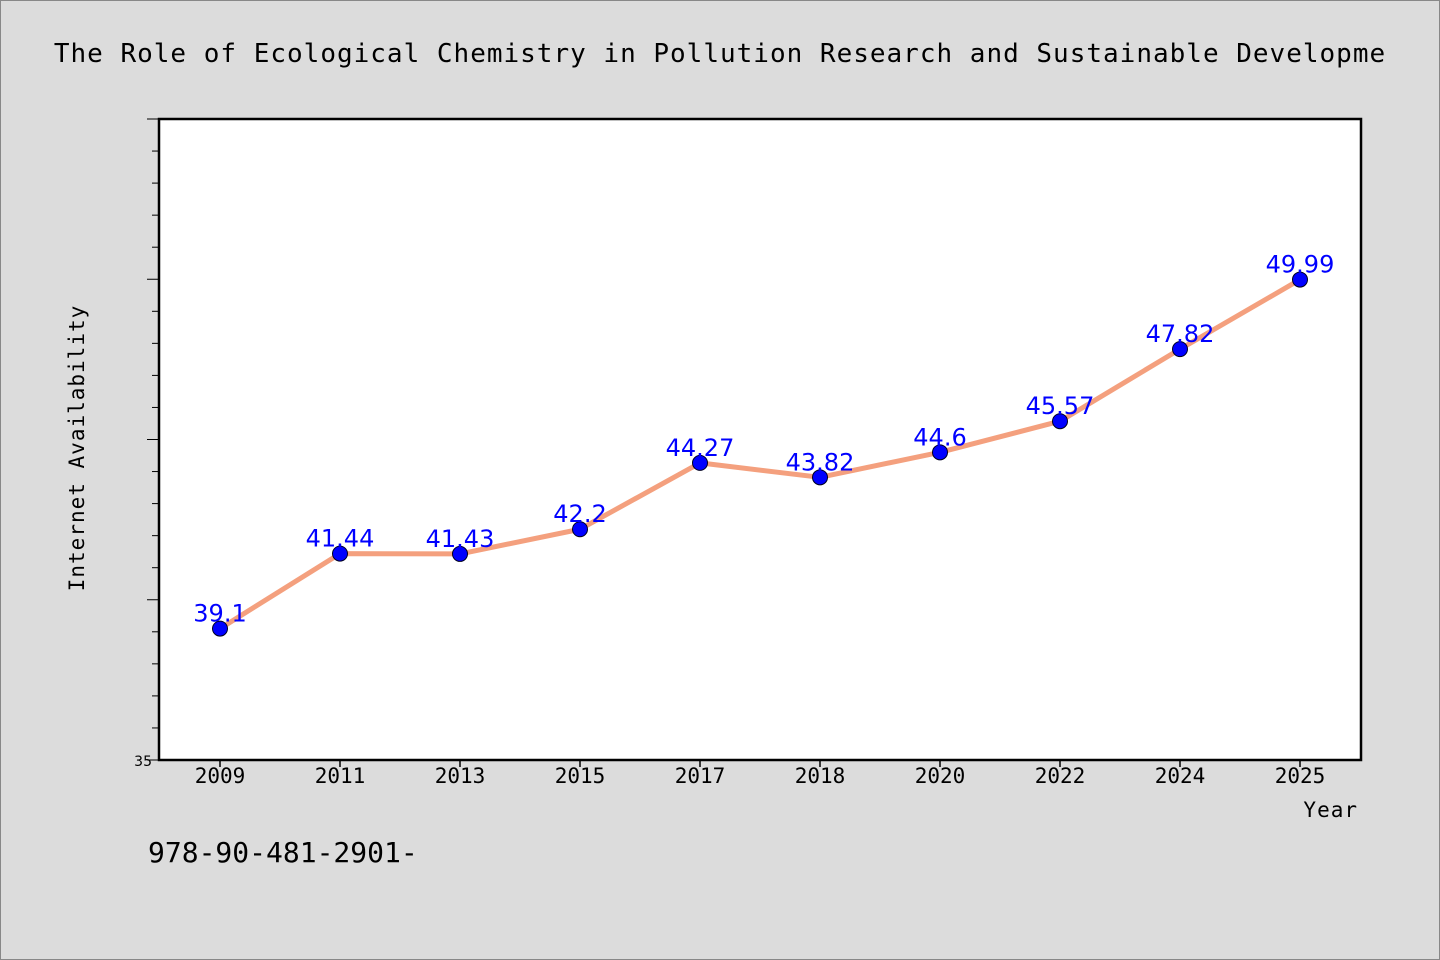  Describe the element at coordinates (820, 776) in the screenshot. I see `x-tick-label: 2018` at that location.